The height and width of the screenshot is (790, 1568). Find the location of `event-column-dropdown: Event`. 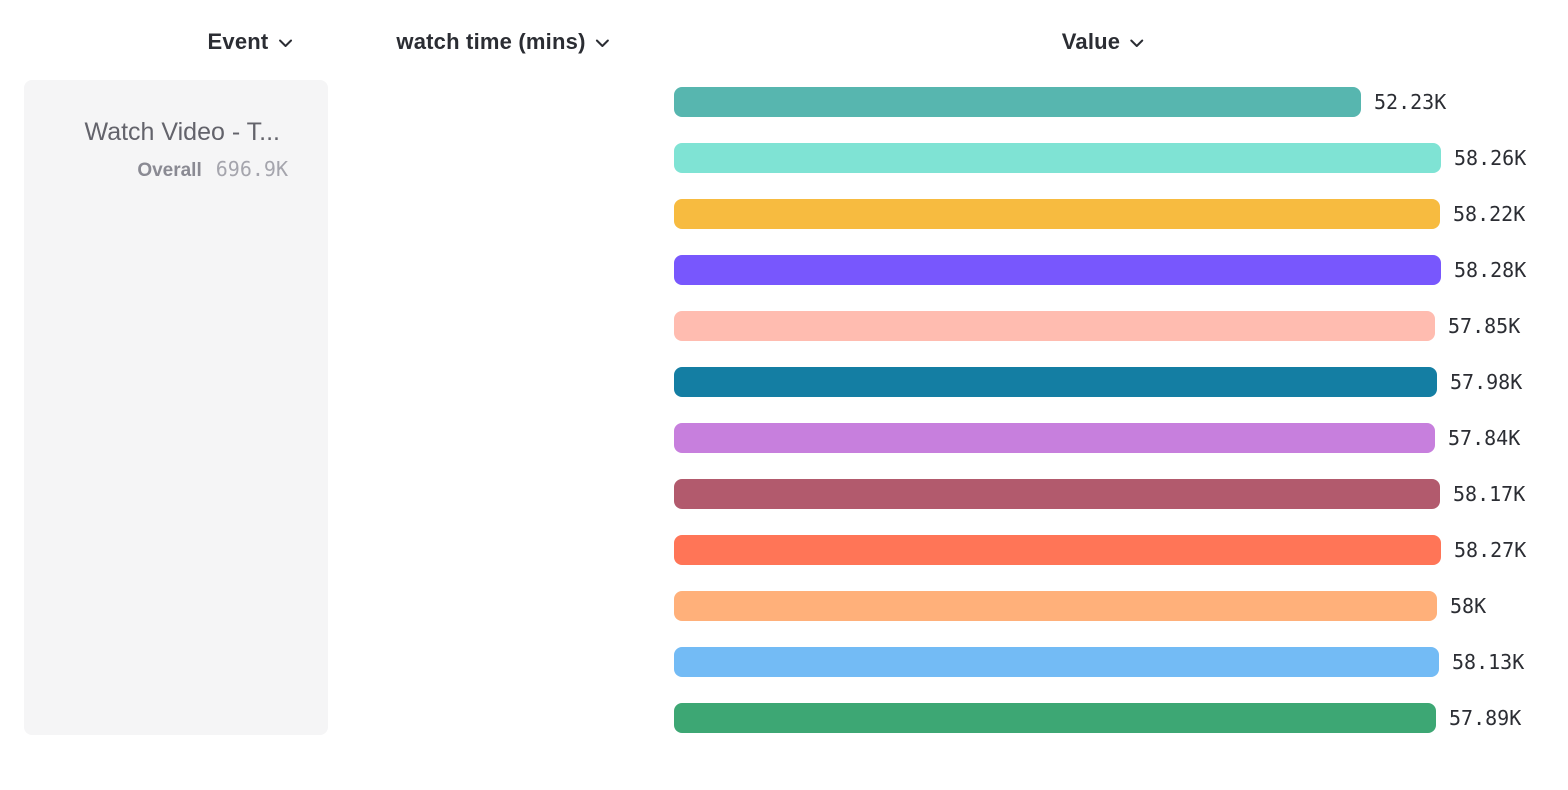

event-column-dropdown: Event is located at coordinates (250, 42).